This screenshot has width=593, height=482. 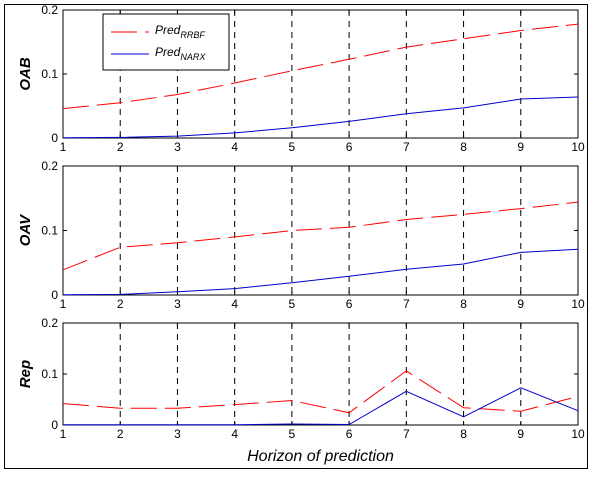 I want to click on legend-box, so click(x=166, y=42).